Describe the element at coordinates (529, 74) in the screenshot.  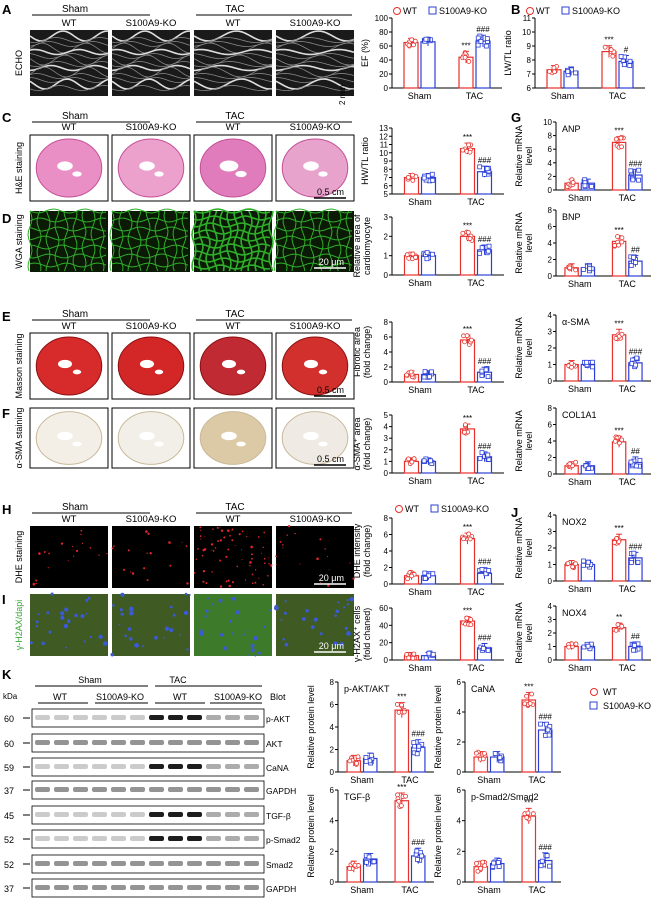
I see `y-tick-label: 7` at that location.